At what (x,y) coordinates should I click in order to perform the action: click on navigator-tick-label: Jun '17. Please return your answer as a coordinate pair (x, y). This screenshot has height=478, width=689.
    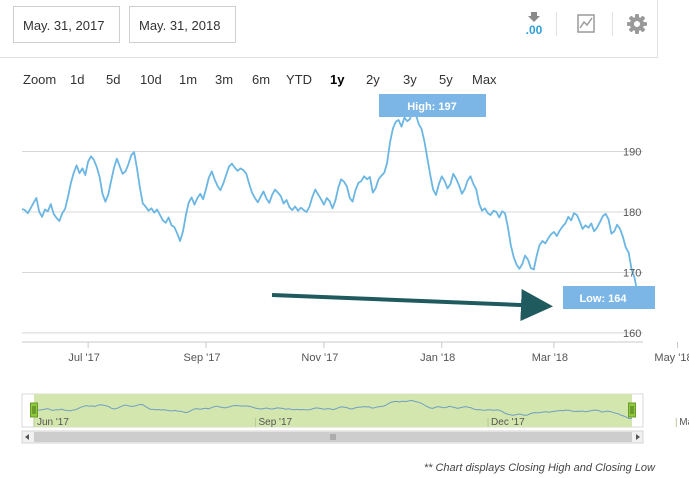
    Looking at the image, I should click on (53, 422).